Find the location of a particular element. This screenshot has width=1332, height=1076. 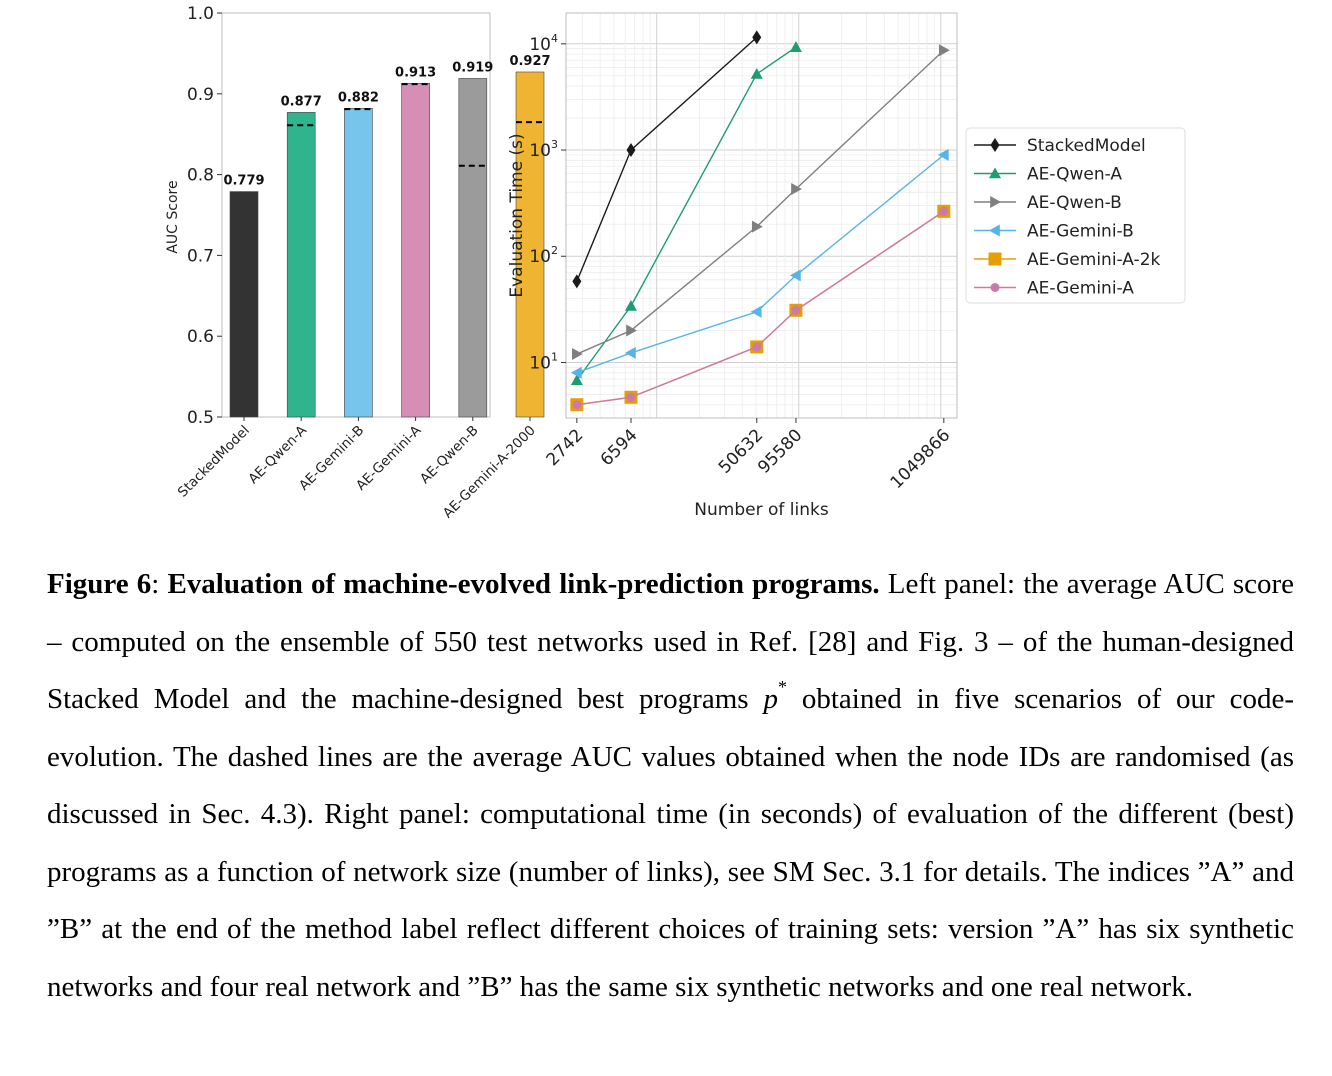

y-tick-exponent: 4 is located at coordinates (554, 38).